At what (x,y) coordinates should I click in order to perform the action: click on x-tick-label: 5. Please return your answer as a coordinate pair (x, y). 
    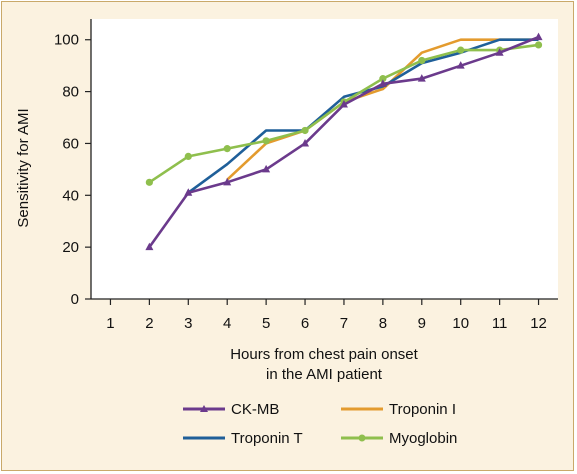
    Looking at the image, I should click on (266, 323).